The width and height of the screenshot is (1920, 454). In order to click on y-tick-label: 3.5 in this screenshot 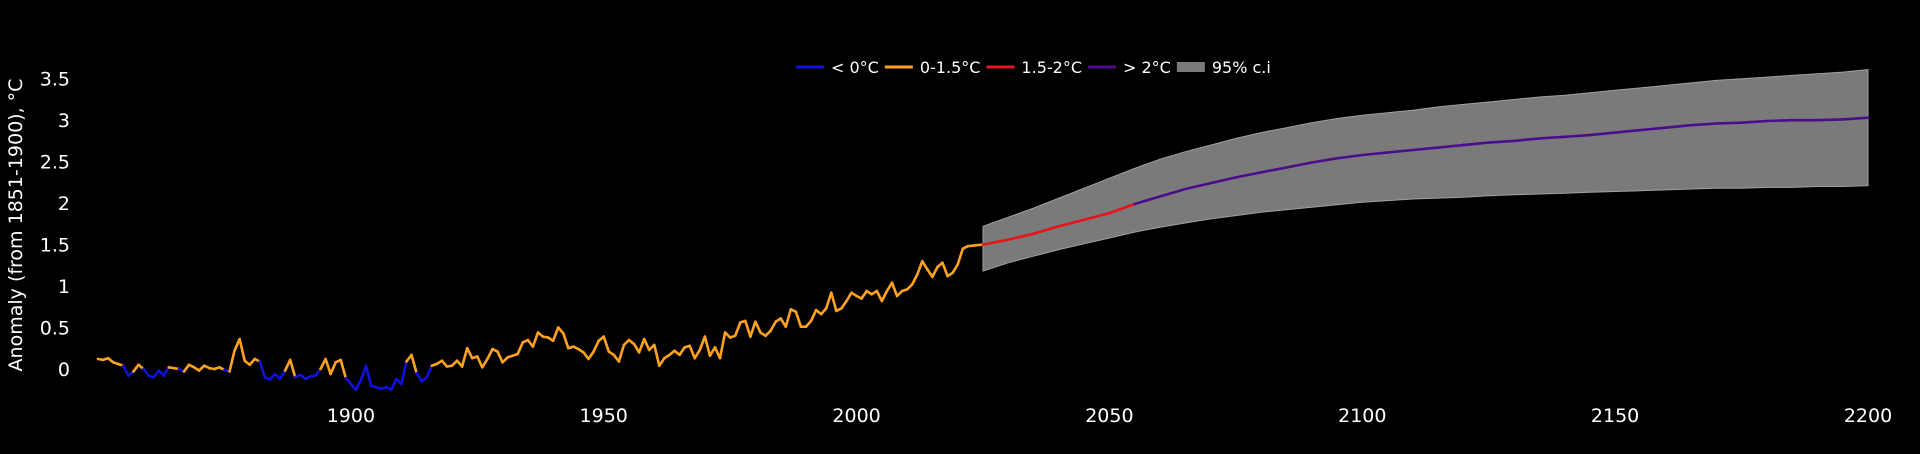, I will do `click(55, 80)`.